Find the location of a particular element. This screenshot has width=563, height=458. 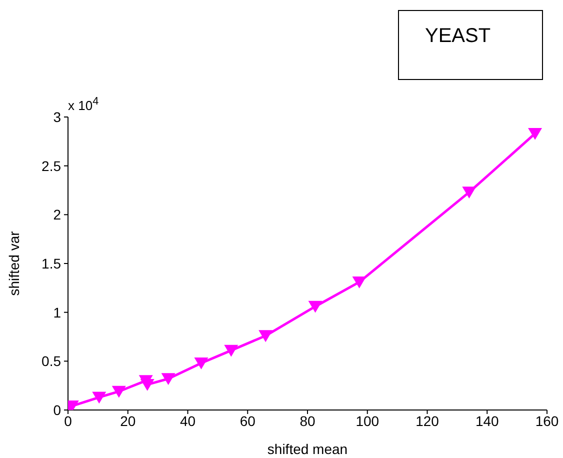

text: x 10$^{4}$ is located at coordinates (83, 105).